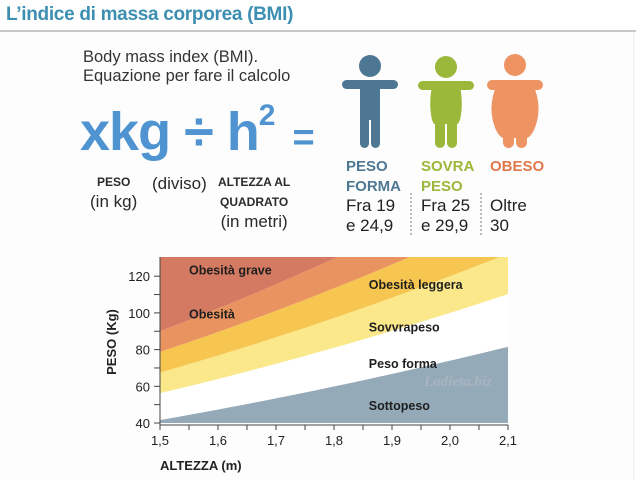  What do you see at coordinates (303, 138) in the screenshot?
I see `equals-symbol: =` at bounding box center [303, 138].